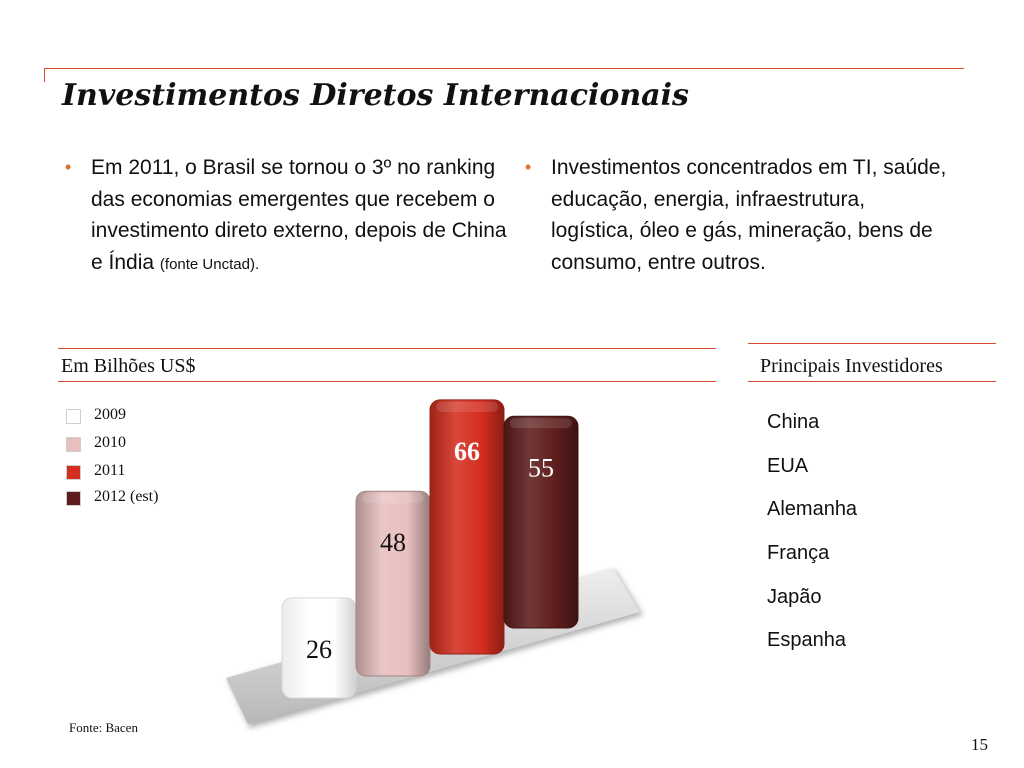 This screenshot has height=768, width=1024. I want to click on chart-header-rule-top, so click(387, 348).